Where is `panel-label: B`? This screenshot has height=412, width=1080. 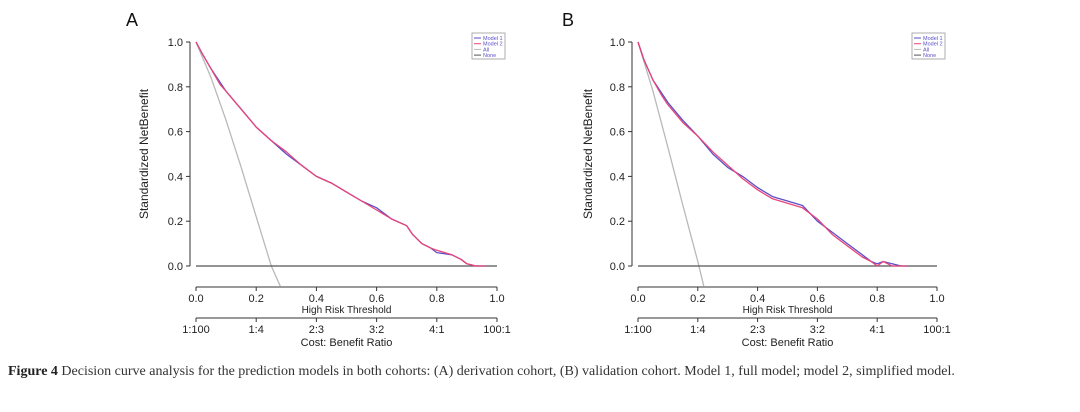 panel-label: B is located at coordinates (568, 20).